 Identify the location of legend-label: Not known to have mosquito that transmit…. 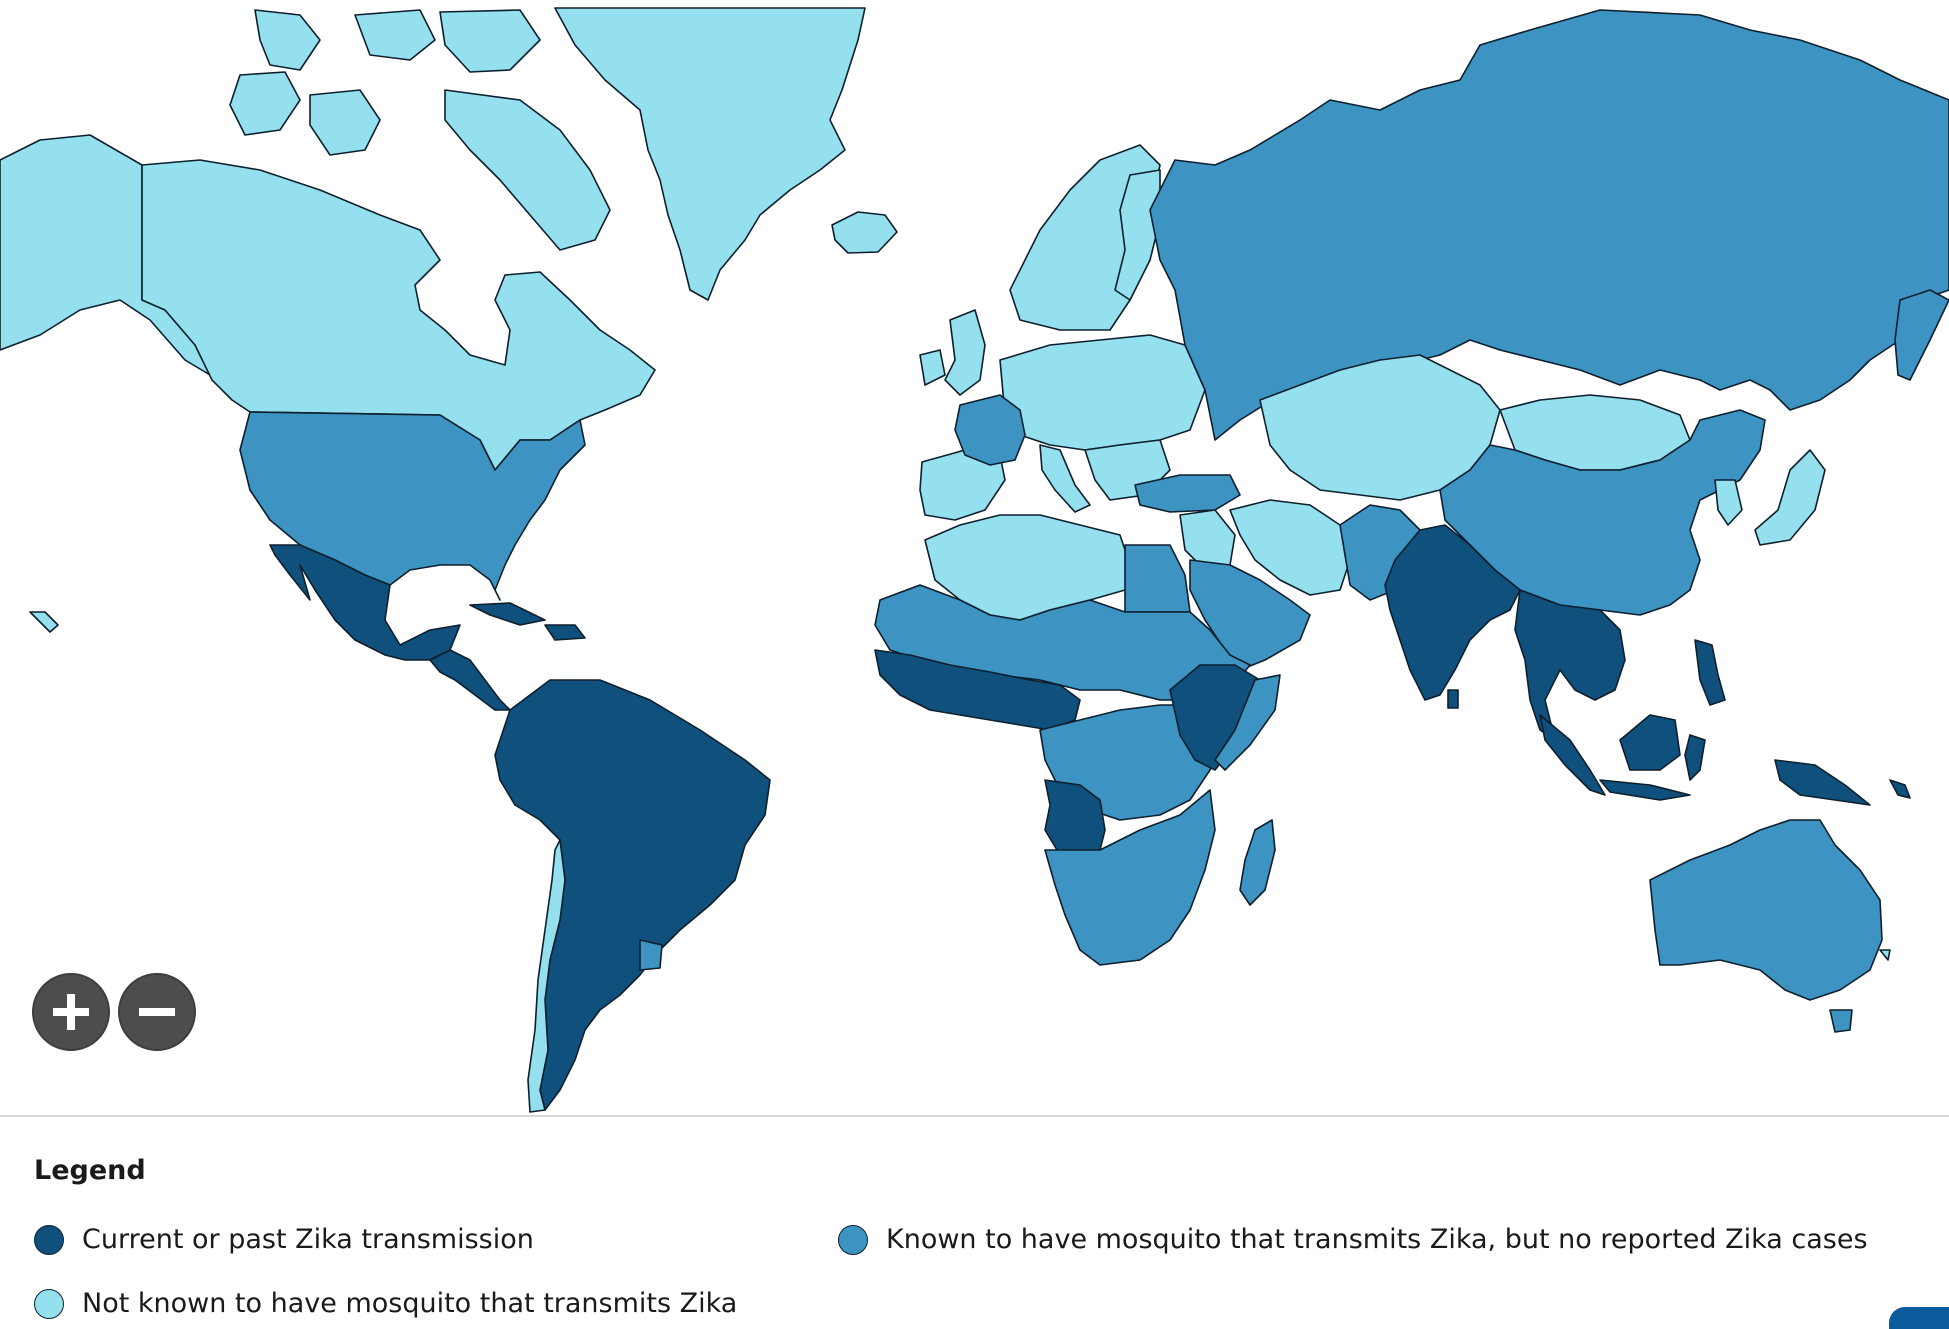
(410, 1303).